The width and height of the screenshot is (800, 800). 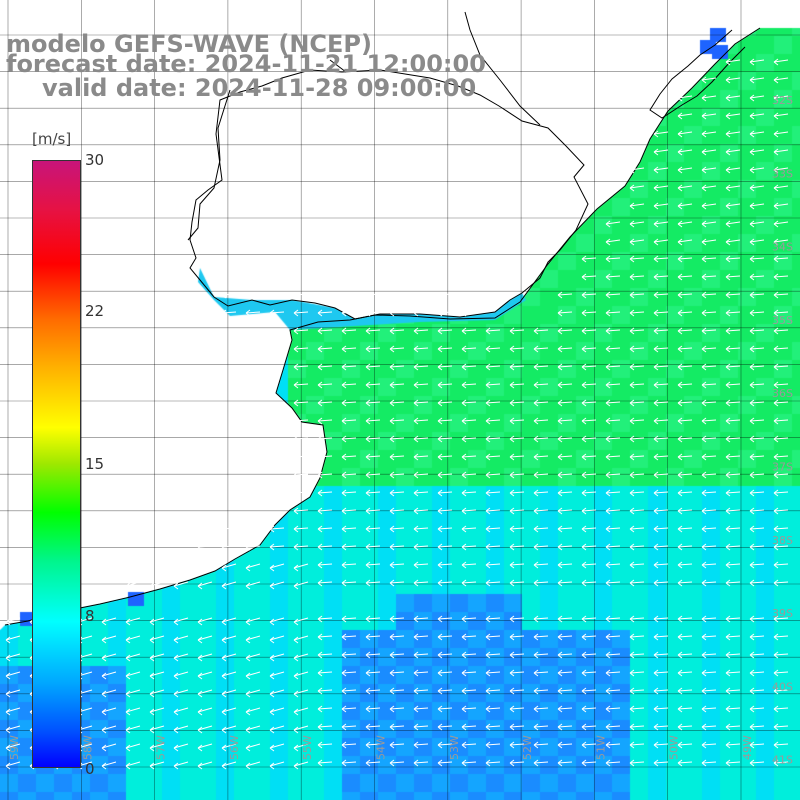 What do you see at coordinates (782, 613) in the screenshot?
I see `latitude-label: 39S` at bounding box center [782, 613].